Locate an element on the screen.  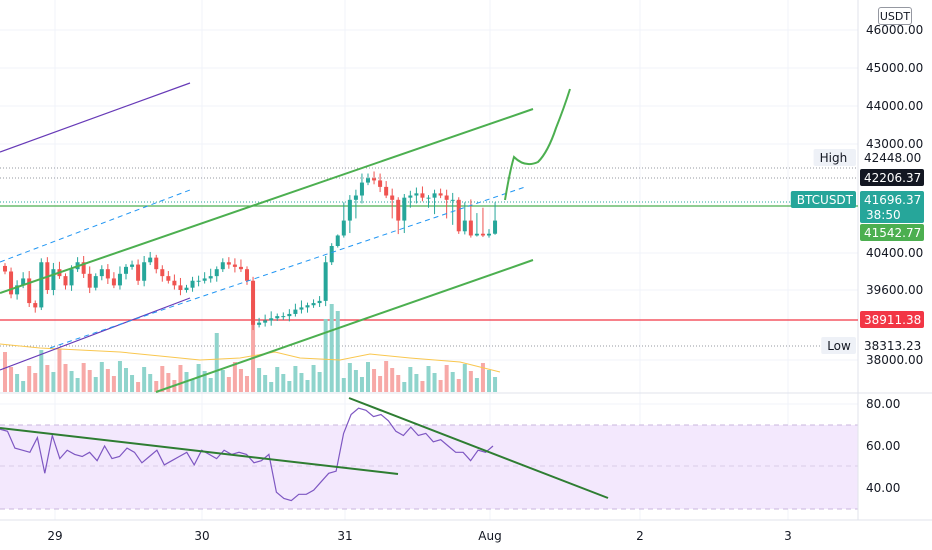
price-tick-label: 38000.00 is located at coordinates (894, 360).